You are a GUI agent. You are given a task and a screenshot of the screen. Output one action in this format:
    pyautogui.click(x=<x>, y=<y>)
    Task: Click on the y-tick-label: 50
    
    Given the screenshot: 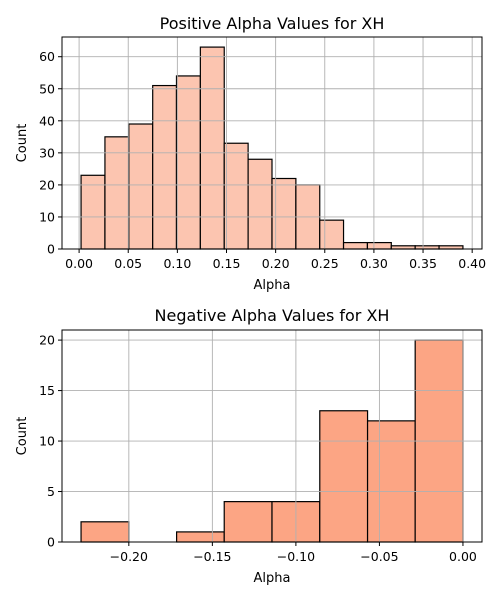 What is the action you would take?
    pyautogui.click(x=47, y=88)
    